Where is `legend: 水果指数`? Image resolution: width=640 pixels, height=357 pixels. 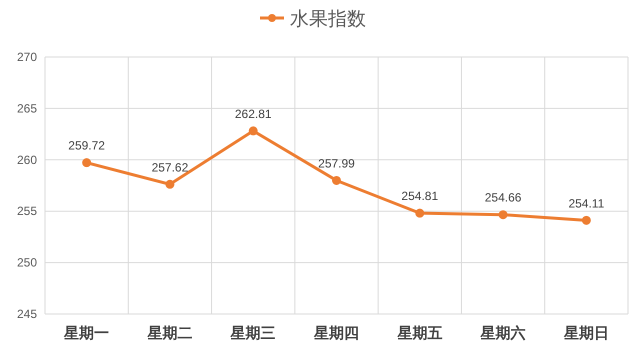 legend: 水果指数 is located at coordinates (313, 19).